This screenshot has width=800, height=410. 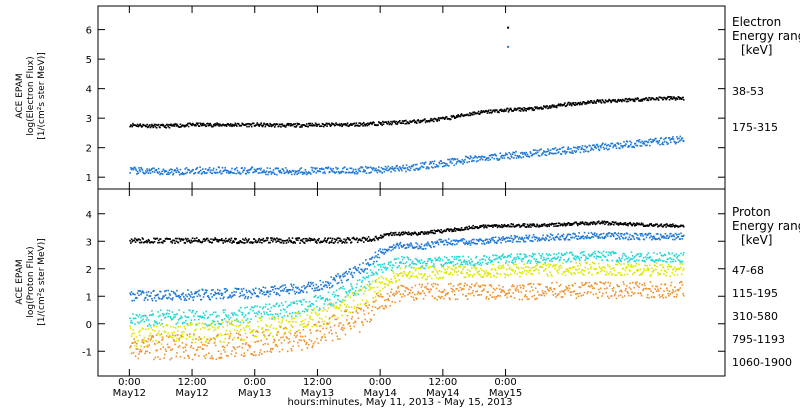 What do you see at coordinates (89, 90) in the screenshot?
I see `y-tick-label: 4` at bounding box center [89, 90].